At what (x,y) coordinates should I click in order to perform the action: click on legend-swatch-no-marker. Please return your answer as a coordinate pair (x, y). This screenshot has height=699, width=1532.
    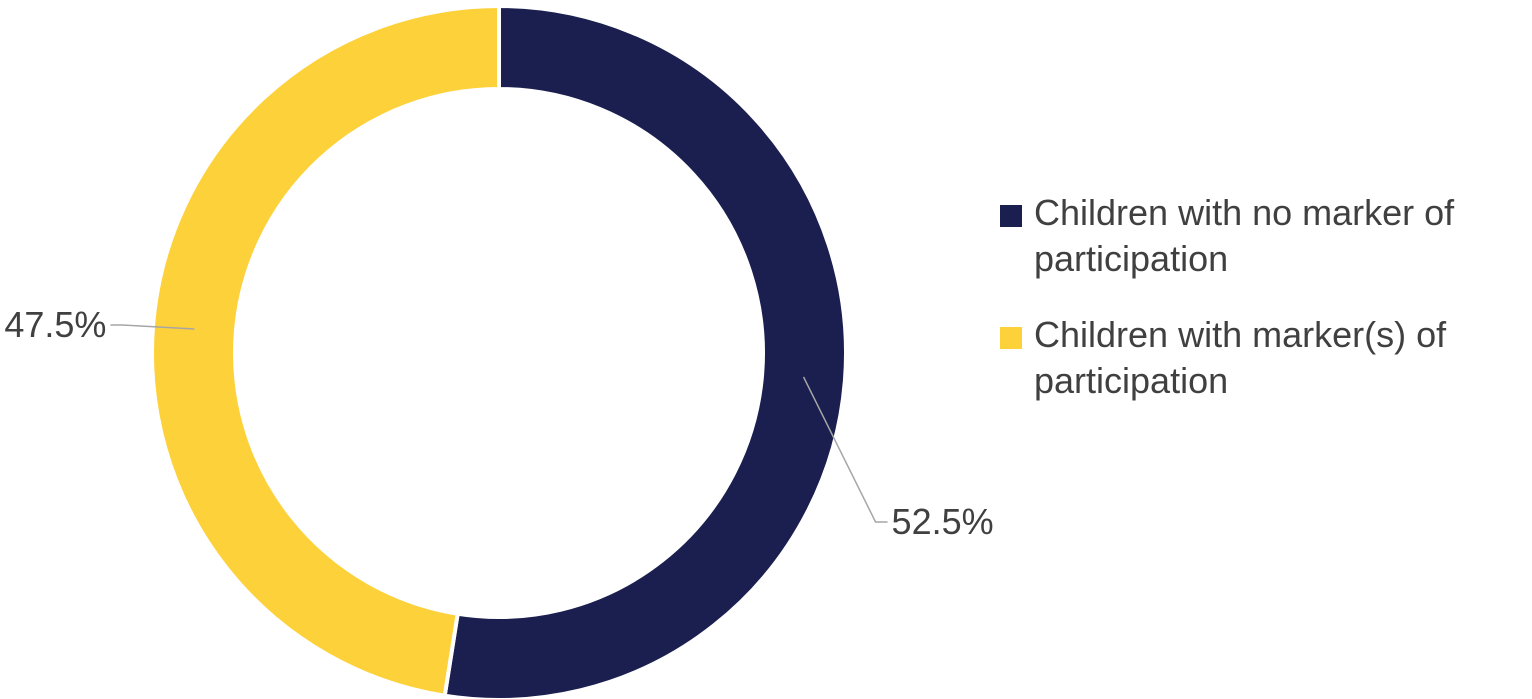
    Looking at the image, I should click on (1011, 216).